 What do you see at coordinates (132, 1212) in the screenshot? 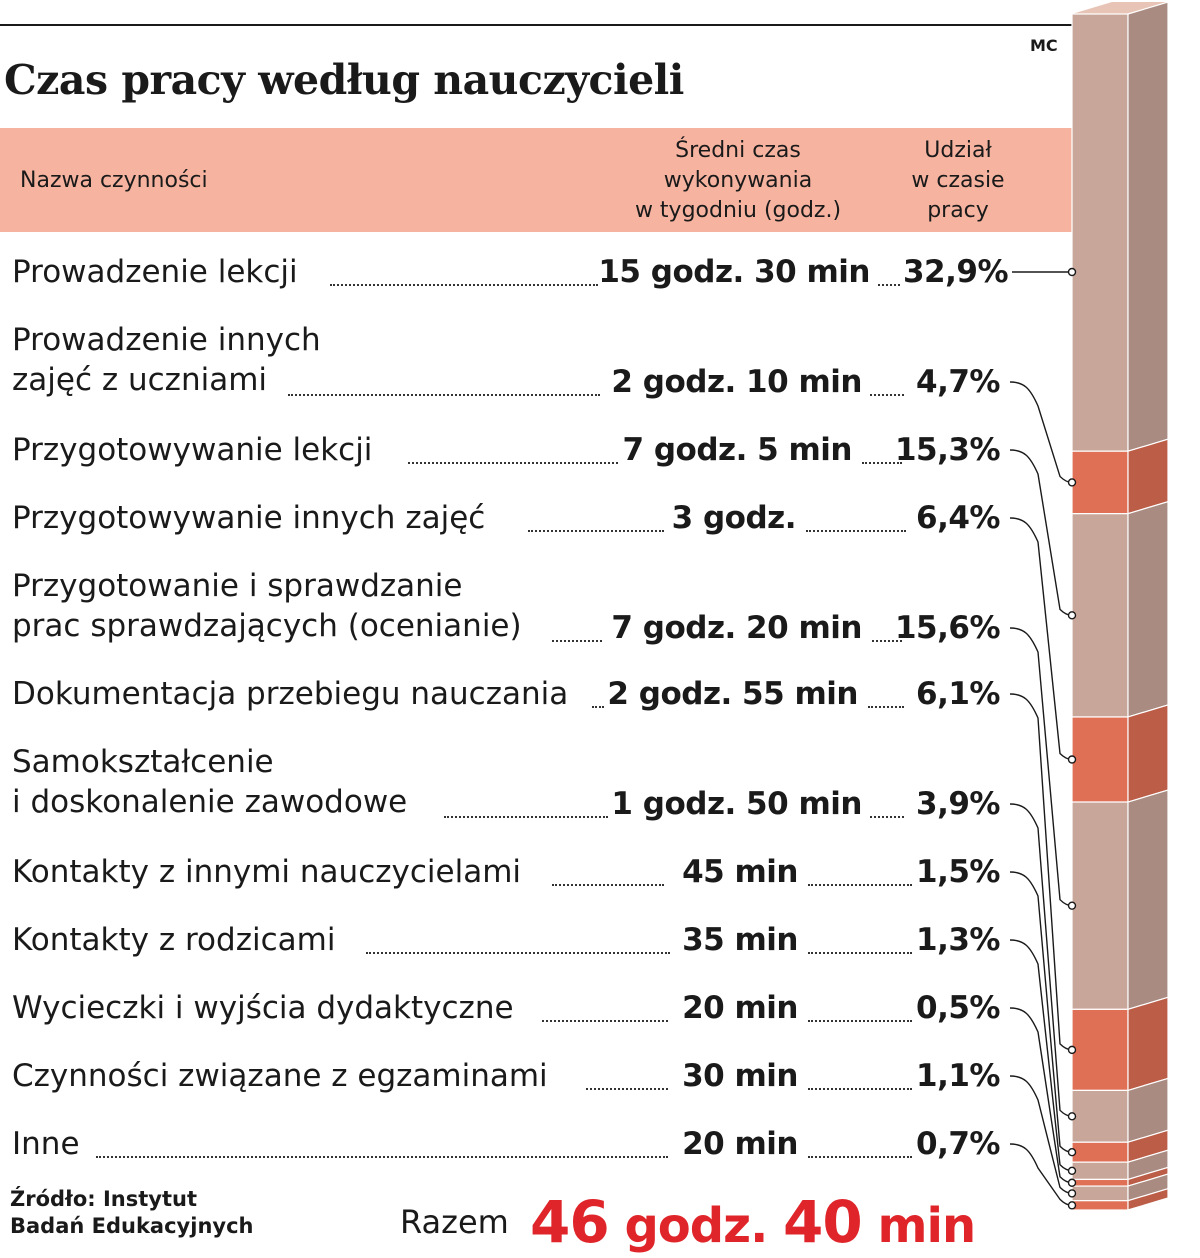
I see `source-note: Źródło: Instytut Badań Edukacyjnych` at bounding box center [132, 1212].